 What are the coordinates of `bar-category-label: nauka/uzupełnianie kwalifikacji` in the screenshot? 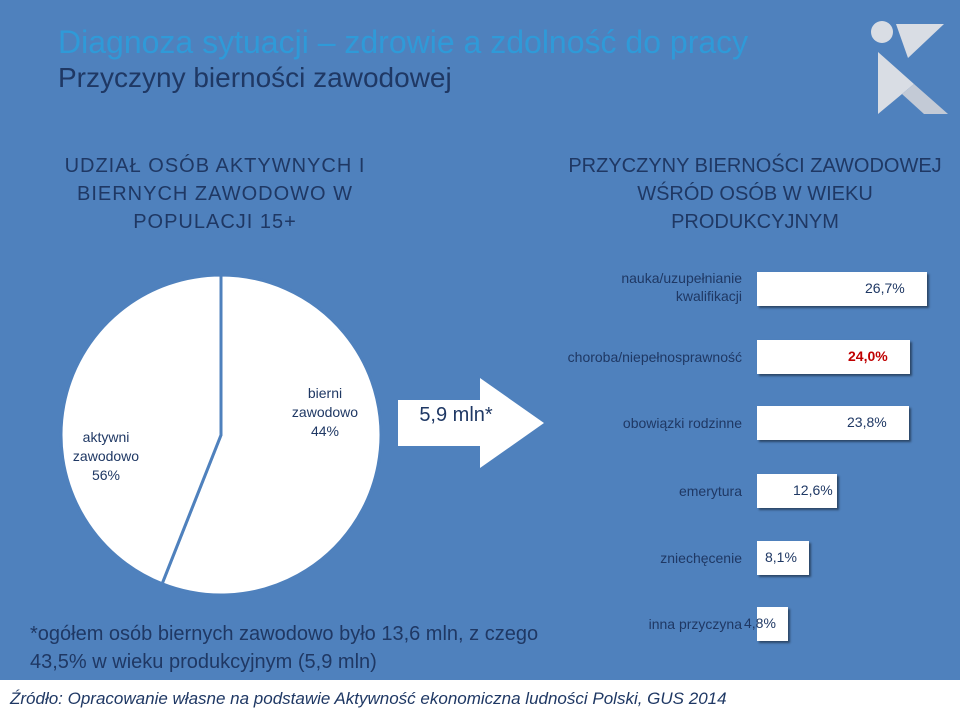 It's located at (681, 287).